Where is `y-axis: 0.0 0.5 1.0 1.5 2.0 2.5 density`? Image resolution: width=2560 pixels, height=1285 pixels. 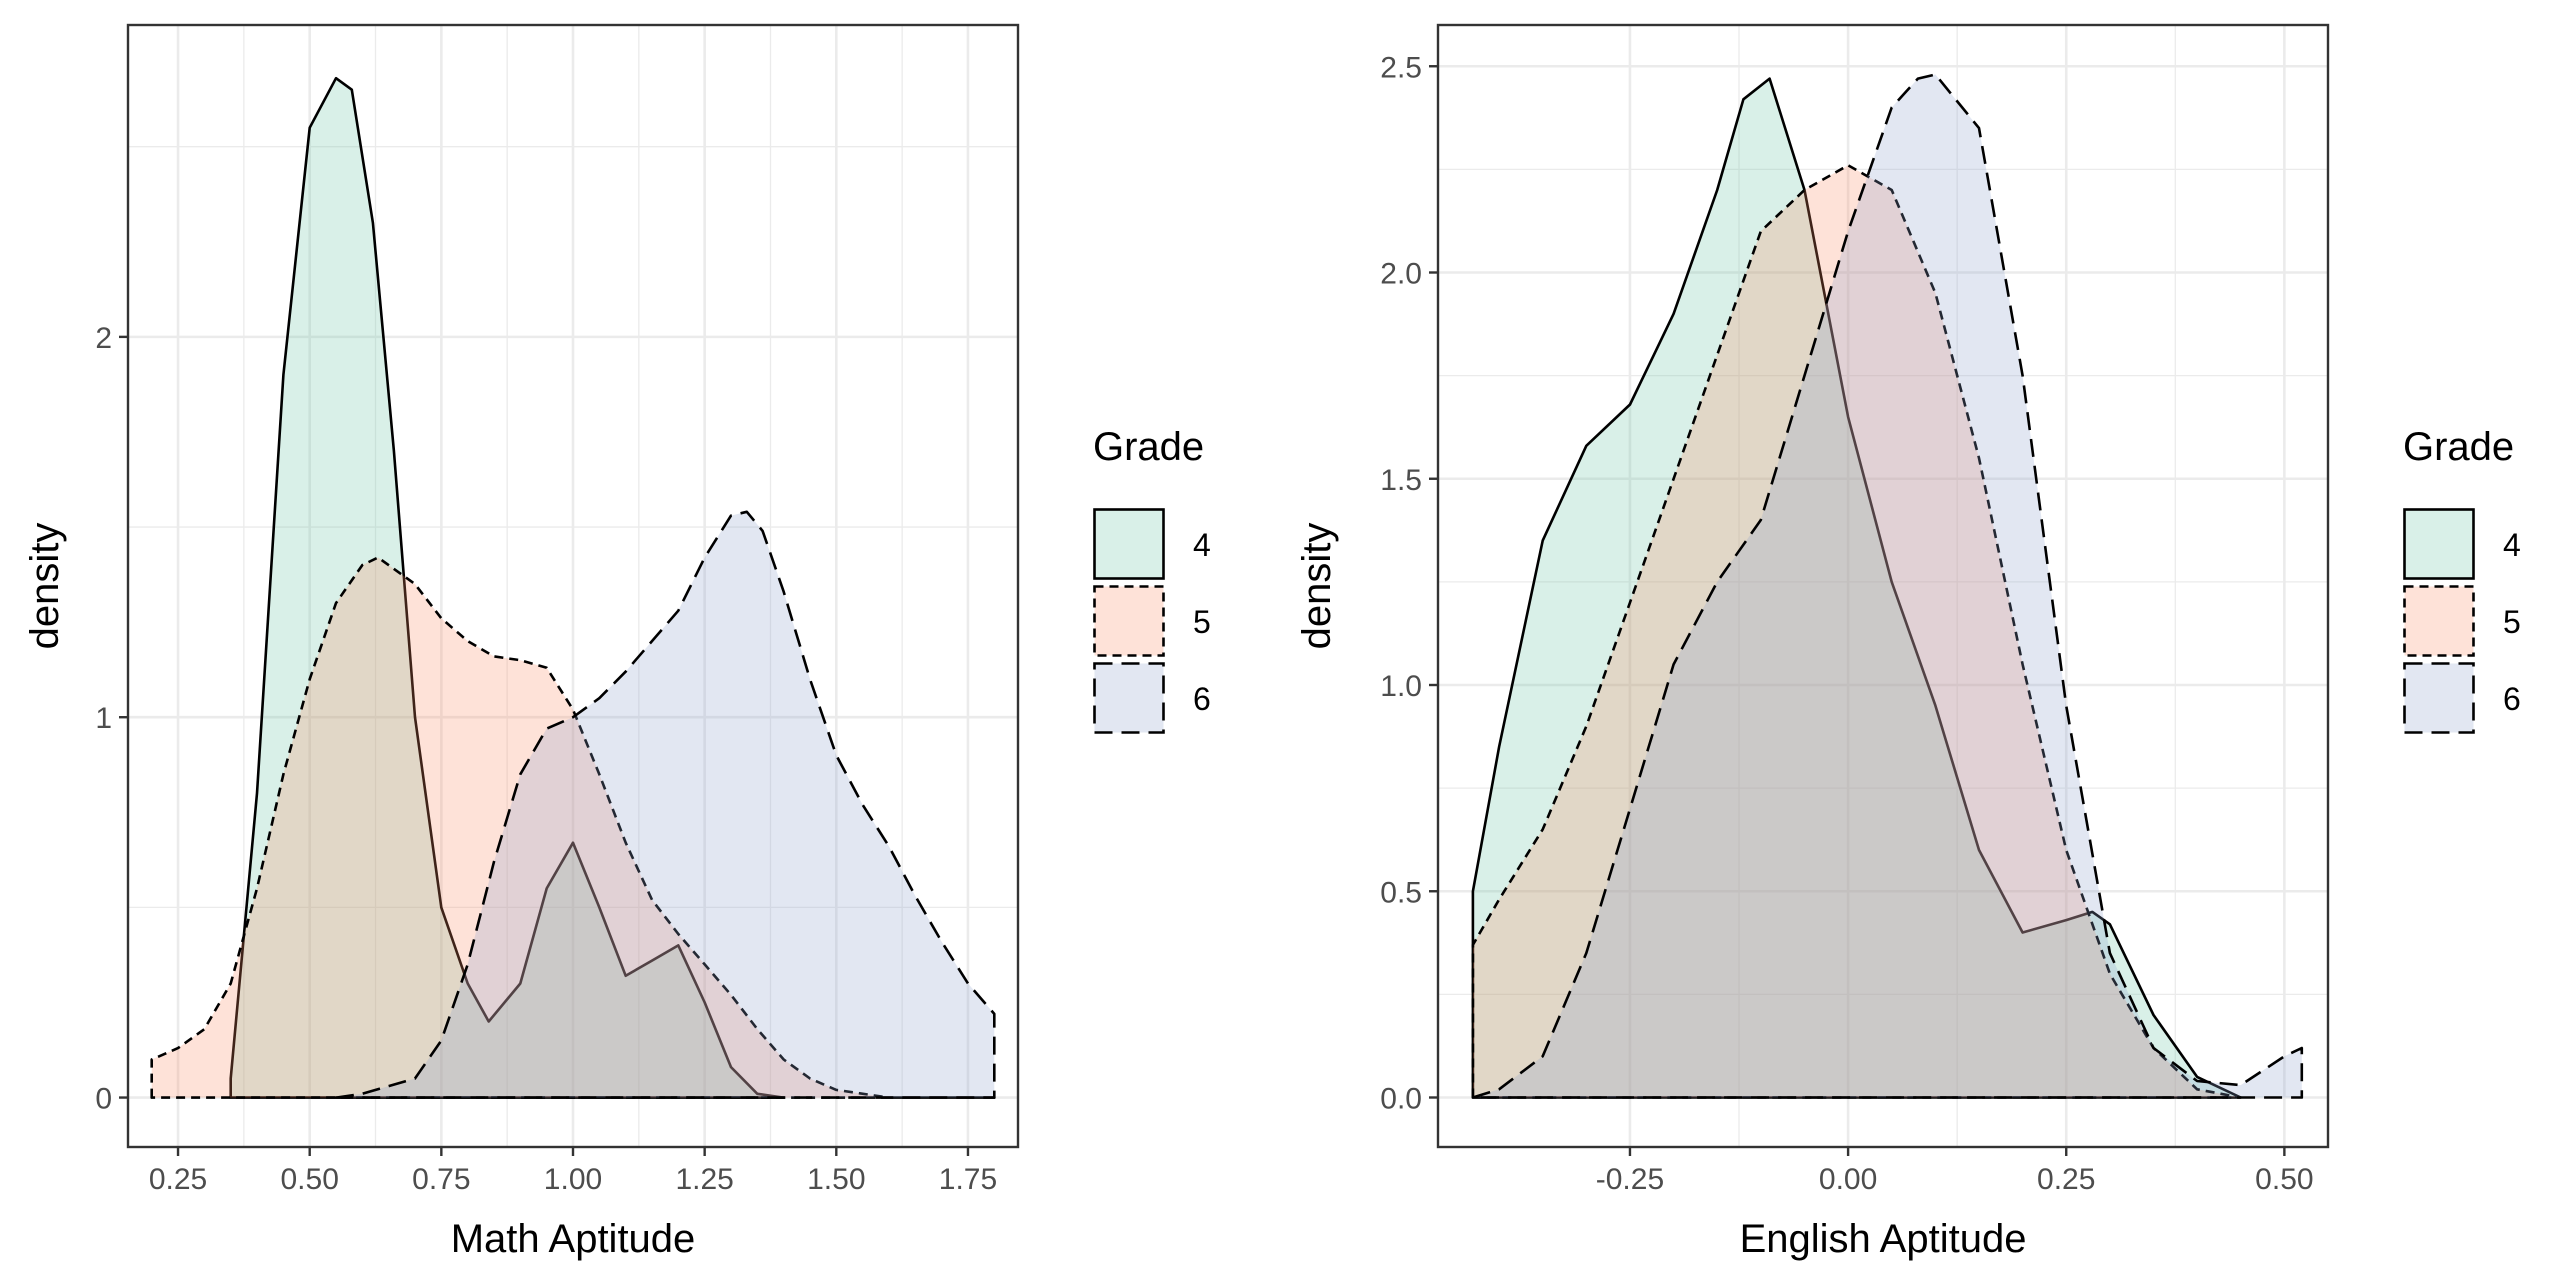 y-axis: 0.0 0.5 1.0 1.5 2.0 2.5 density is located at coordinates (1366, 583).